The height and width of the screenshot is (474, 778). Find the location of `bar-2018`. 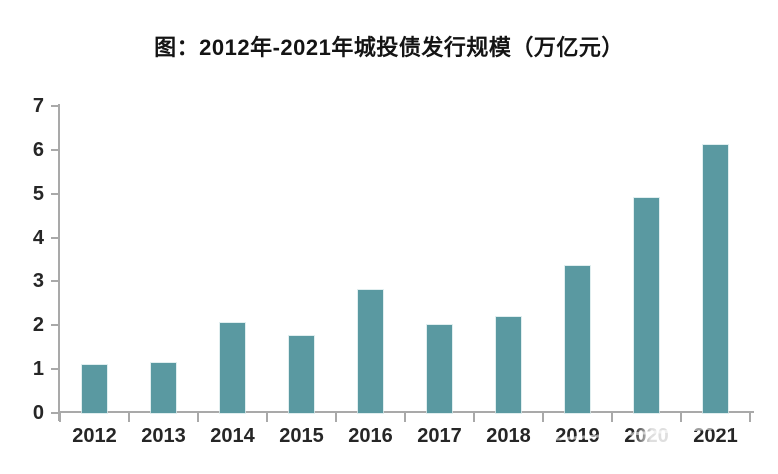

bar-2018 is located at coordinates (508, 365).